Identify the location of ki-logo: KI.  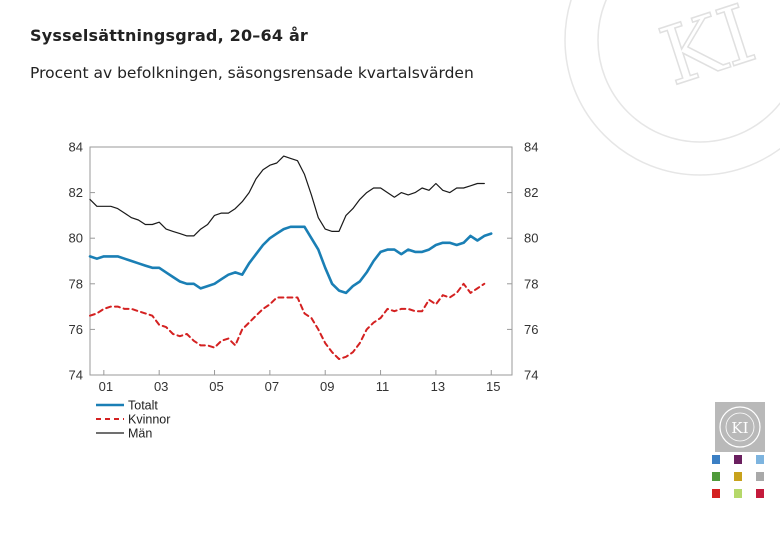
(740, 427).